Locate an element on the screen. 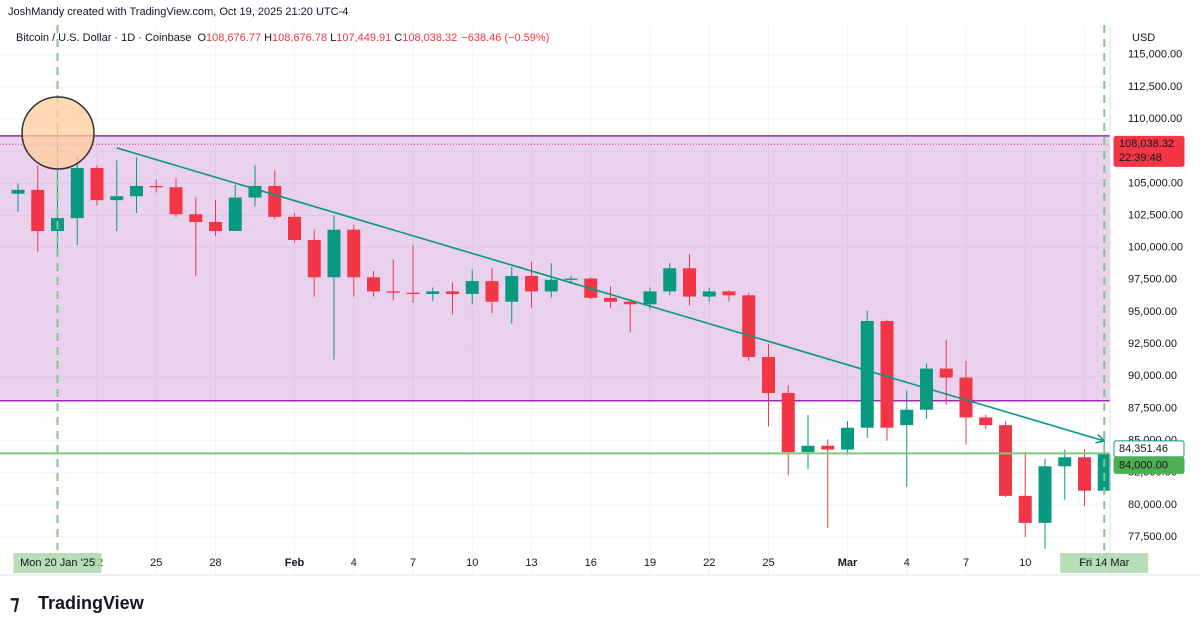 The height and width of the screenshot is (635, 1200). ohlc-value: 107,449.91 is located at coordinates (363, 38).